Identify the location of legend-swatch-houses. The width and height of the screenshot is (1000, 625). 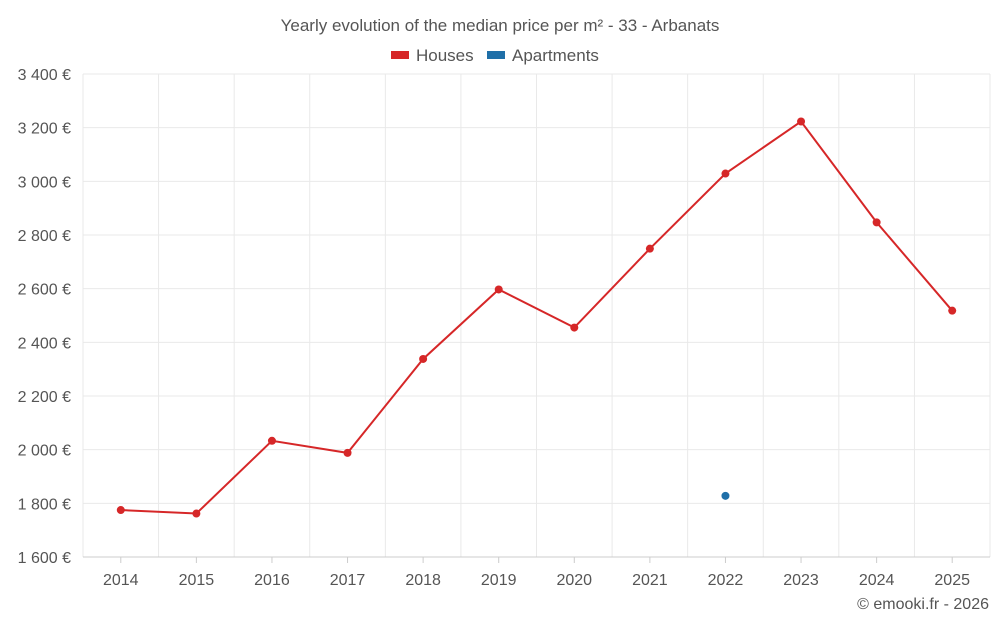
(400, 55).